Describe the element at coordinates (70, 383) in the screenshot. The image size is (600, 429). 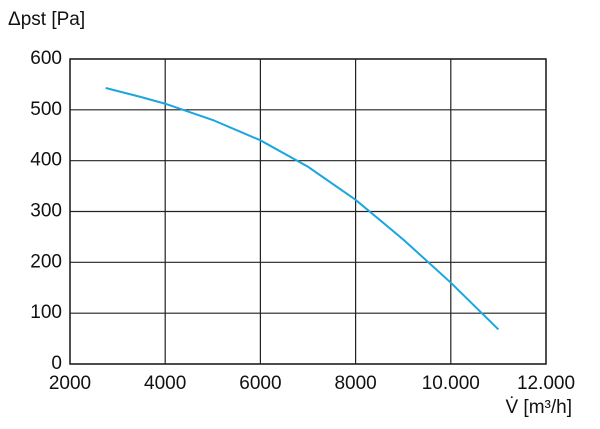
I see `x-tick-label: 2000` at that location.